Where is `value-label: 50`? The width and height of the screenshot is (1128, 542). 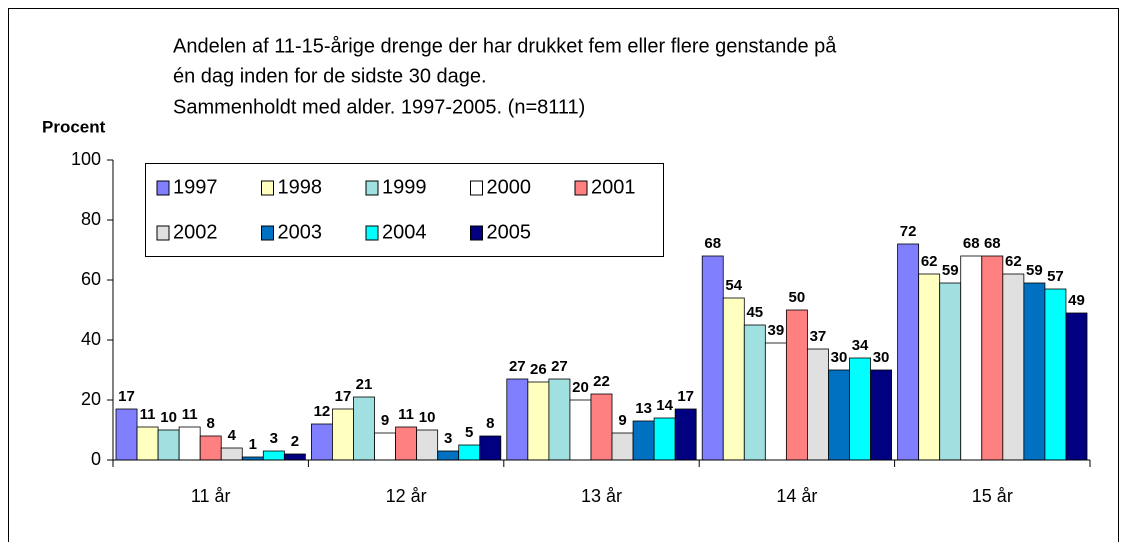
value-label: 50 is located at coordinates (797, 297).